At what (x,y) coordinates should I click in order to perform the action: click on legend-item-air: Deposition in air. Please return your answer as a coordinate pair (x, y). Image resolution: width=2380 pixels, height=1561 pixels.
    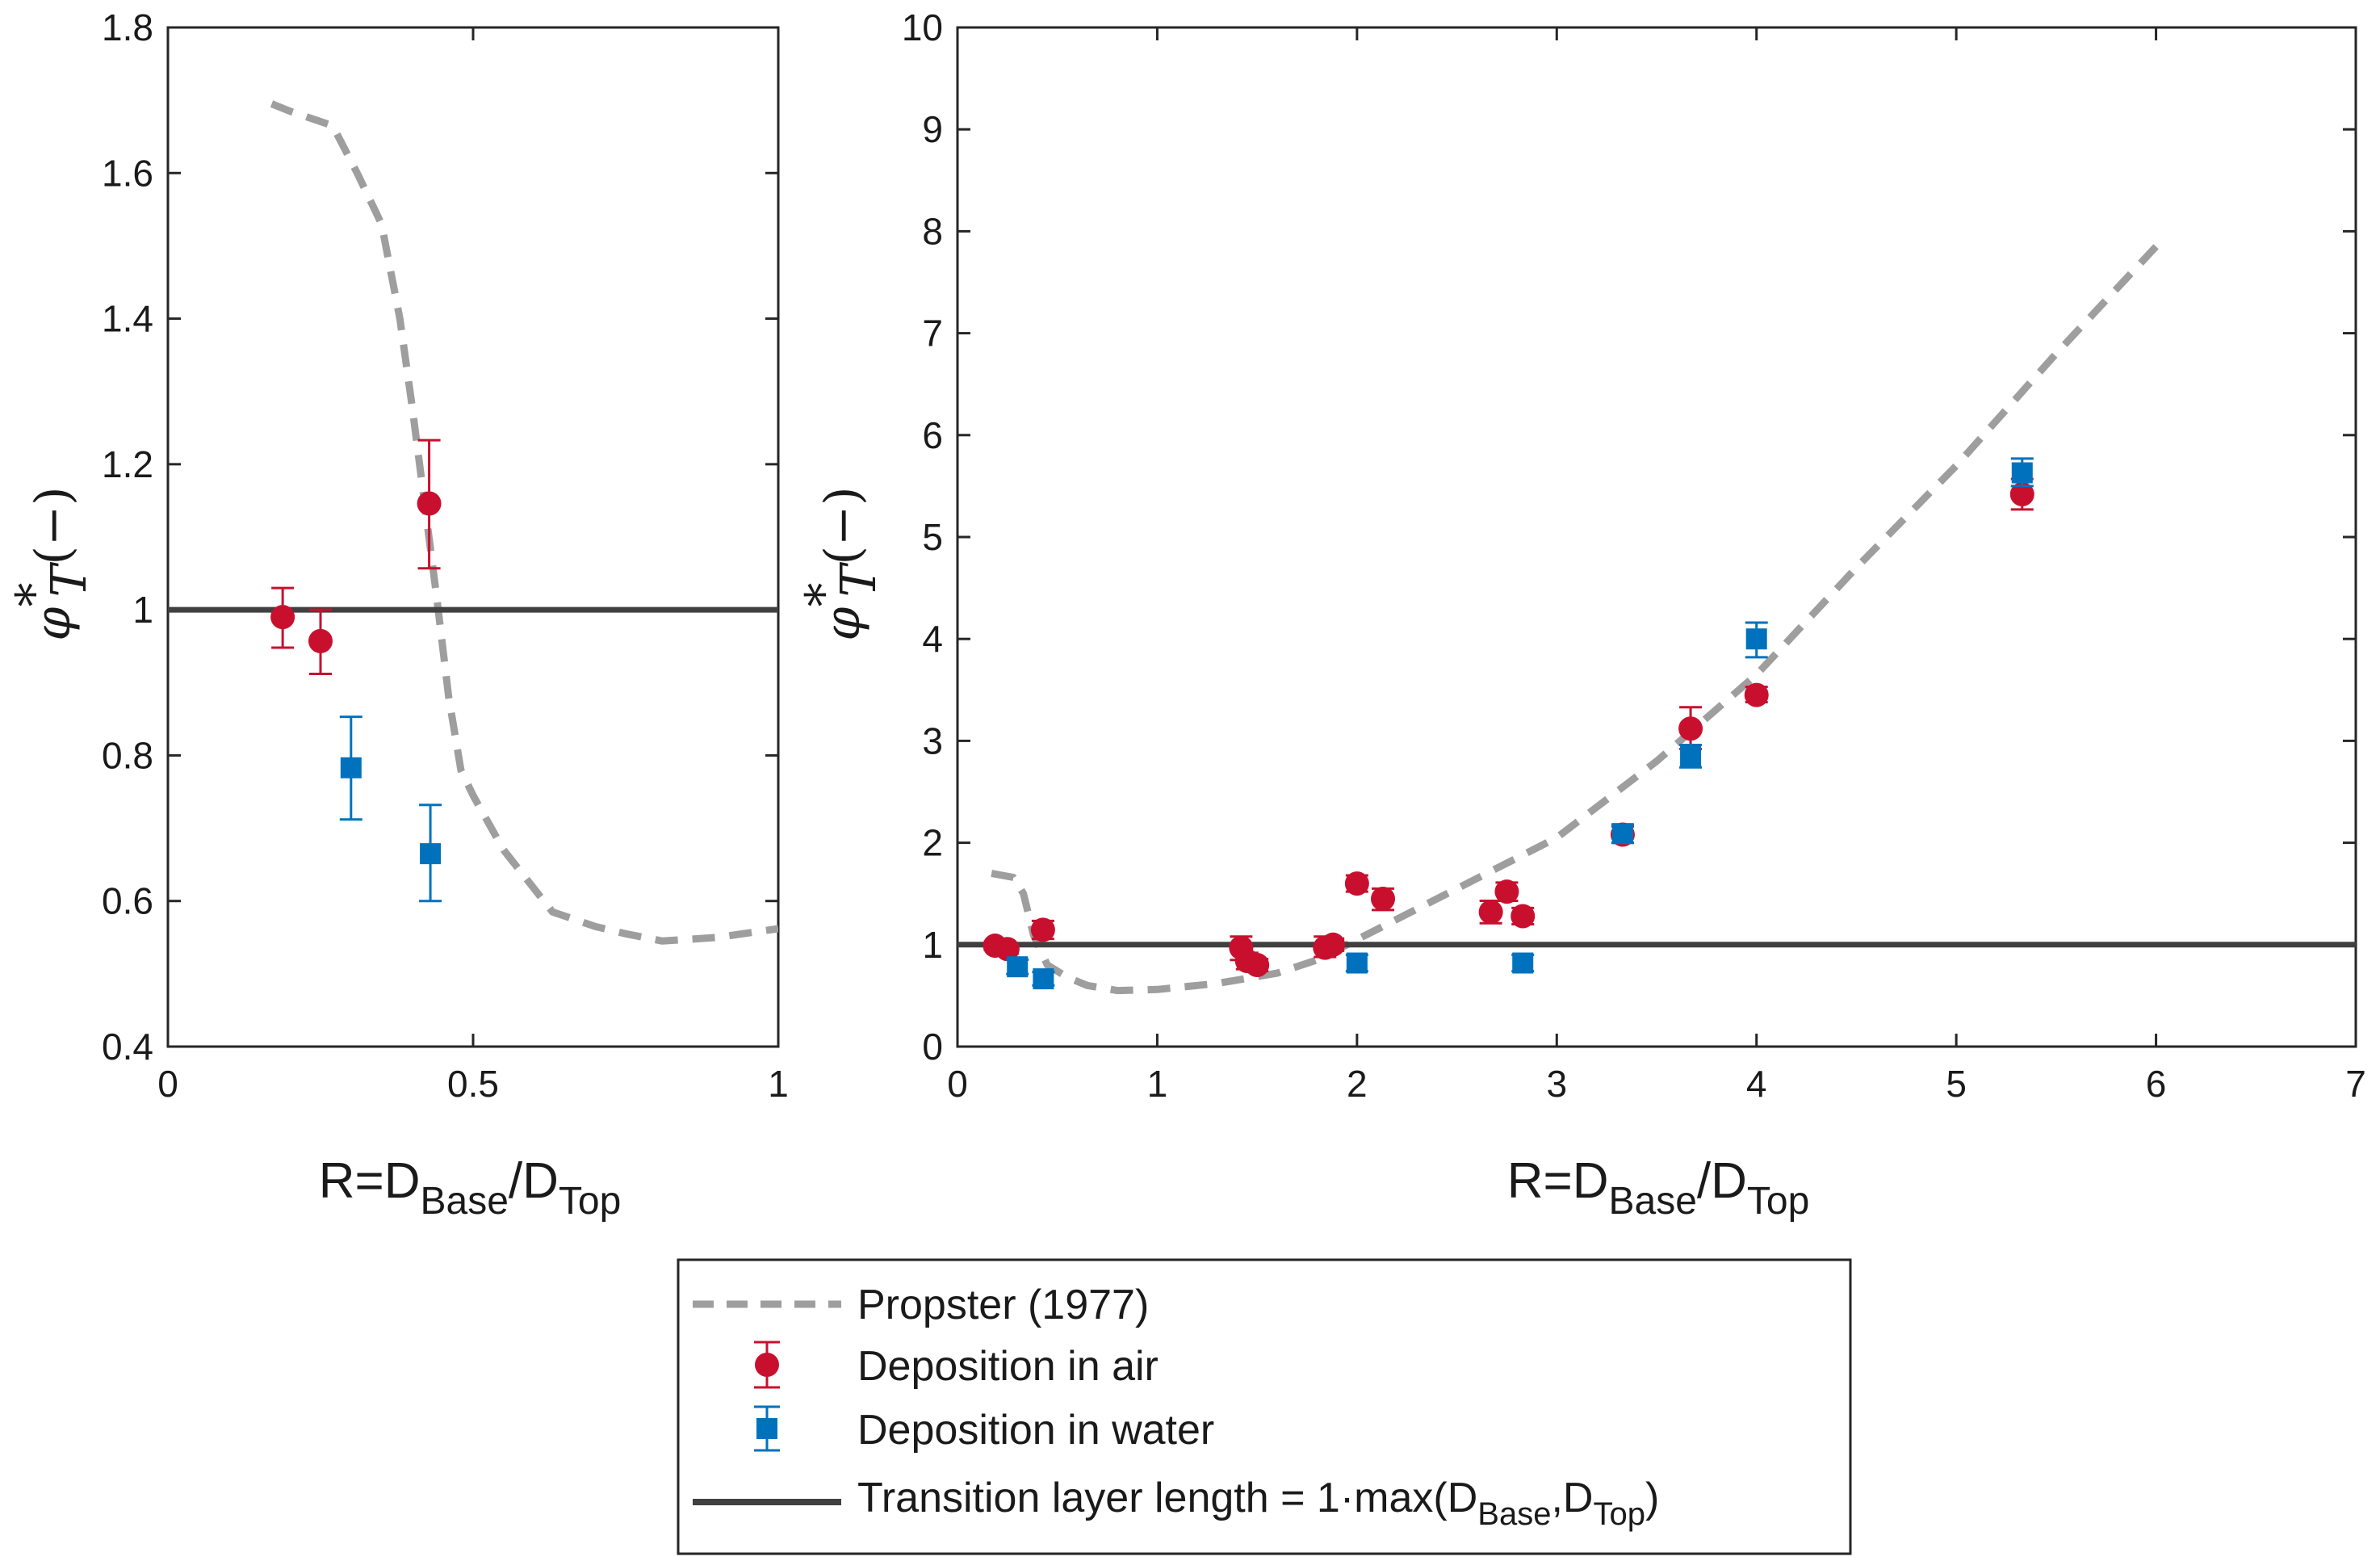
    Looking at the image, I should click on (956, 1365).